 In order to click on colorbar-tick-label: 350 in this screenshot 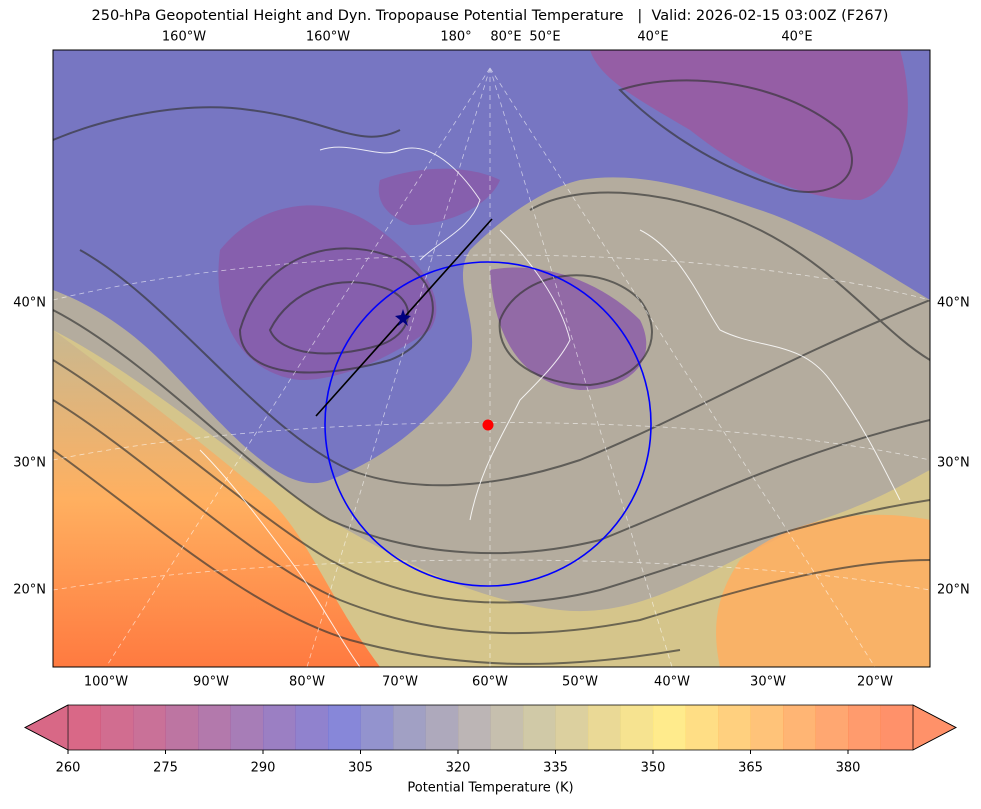, I will do `click(653, 768)`.